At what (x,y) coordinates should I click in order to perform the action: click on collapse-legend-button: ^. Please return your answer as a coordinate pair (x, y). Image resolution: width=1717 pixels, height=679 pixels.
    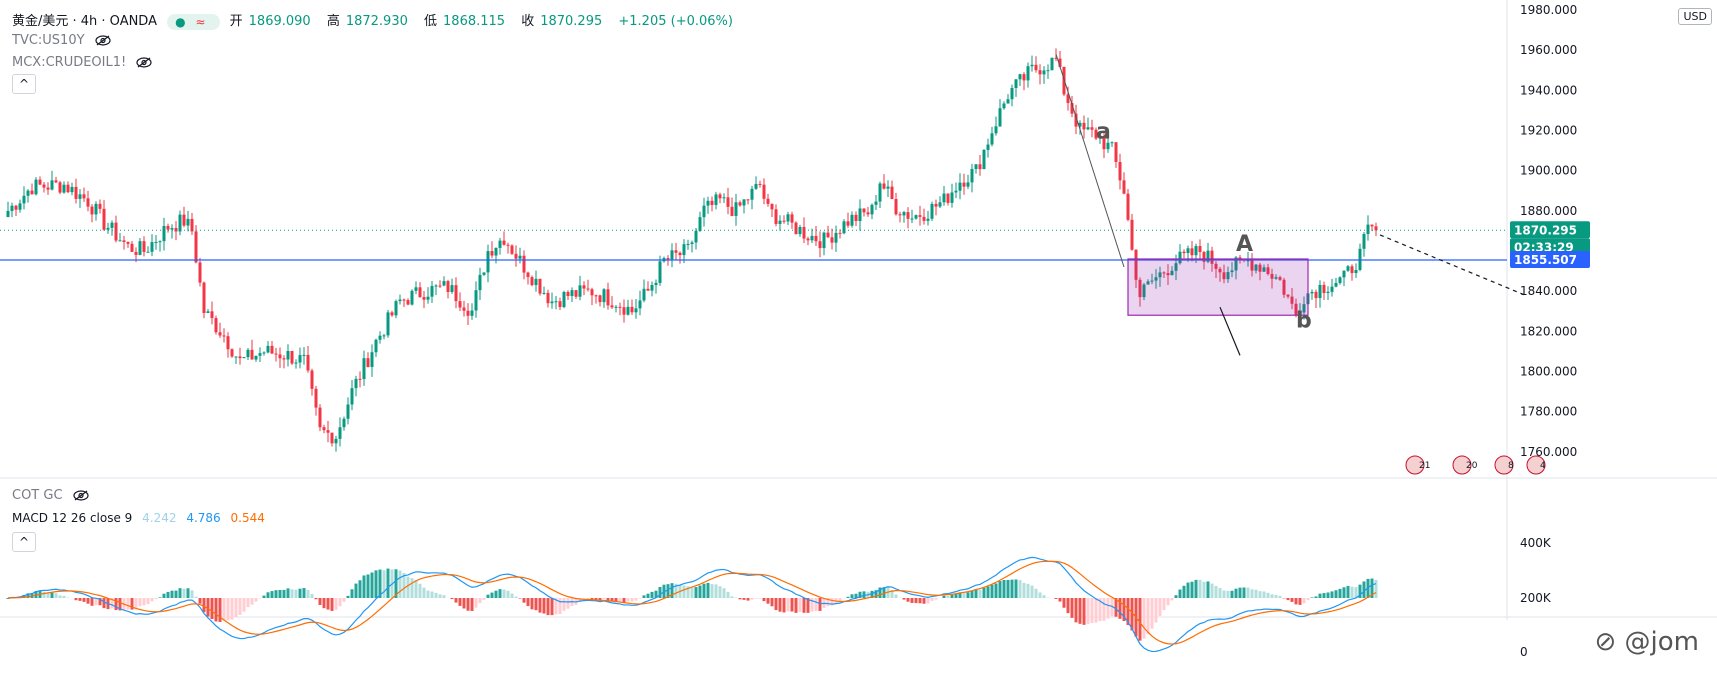
    Looking at the image, I should click on (24, 84).